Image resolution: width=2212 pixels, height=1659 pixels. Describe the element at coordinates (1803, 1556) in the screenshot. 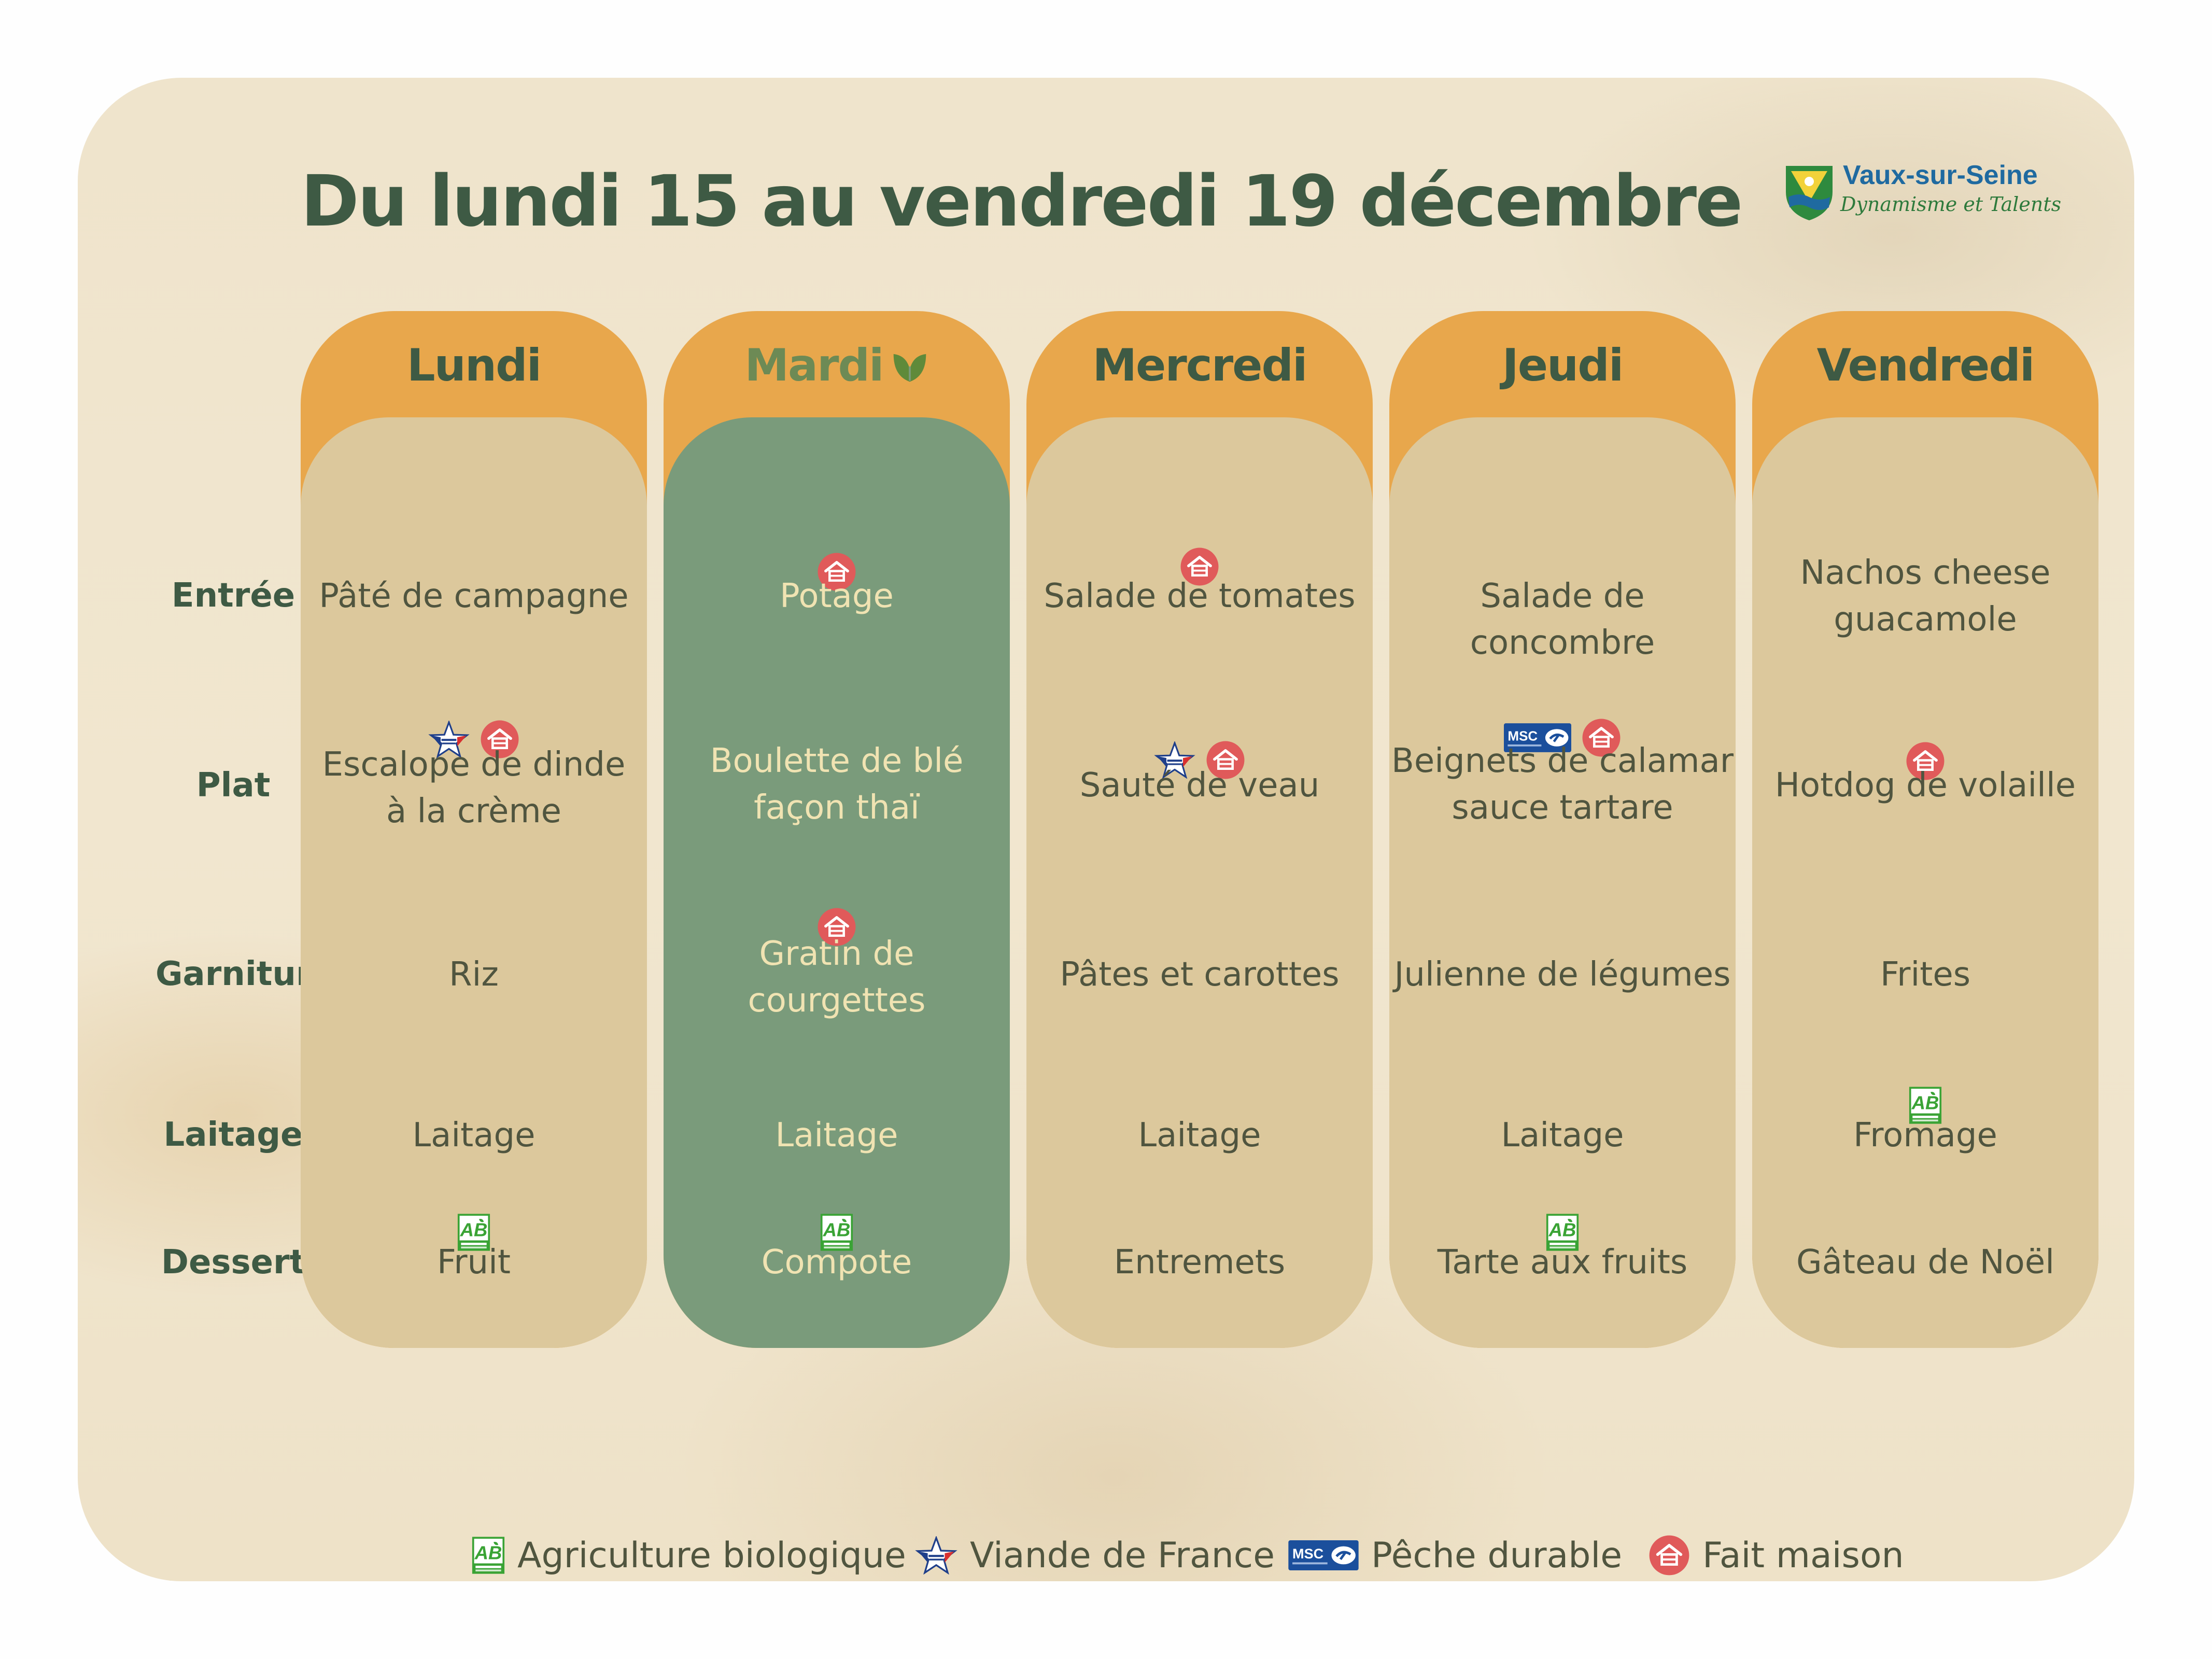

I see `legend-label: Fait maison` at that location.